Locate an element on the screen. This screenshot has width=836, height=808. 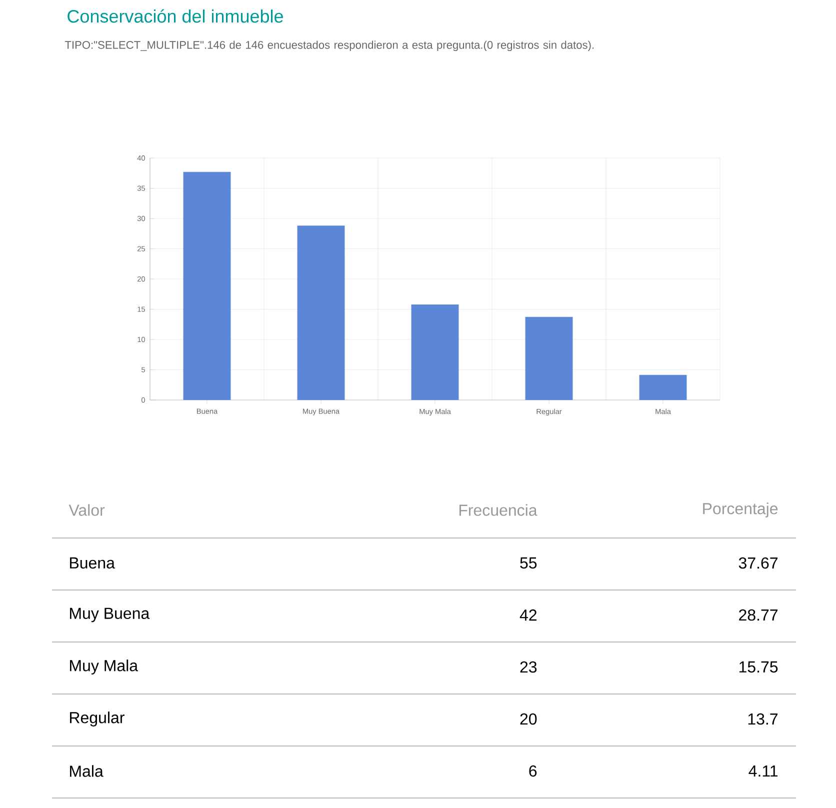
text: 42 is located at coordinates (528, 615).